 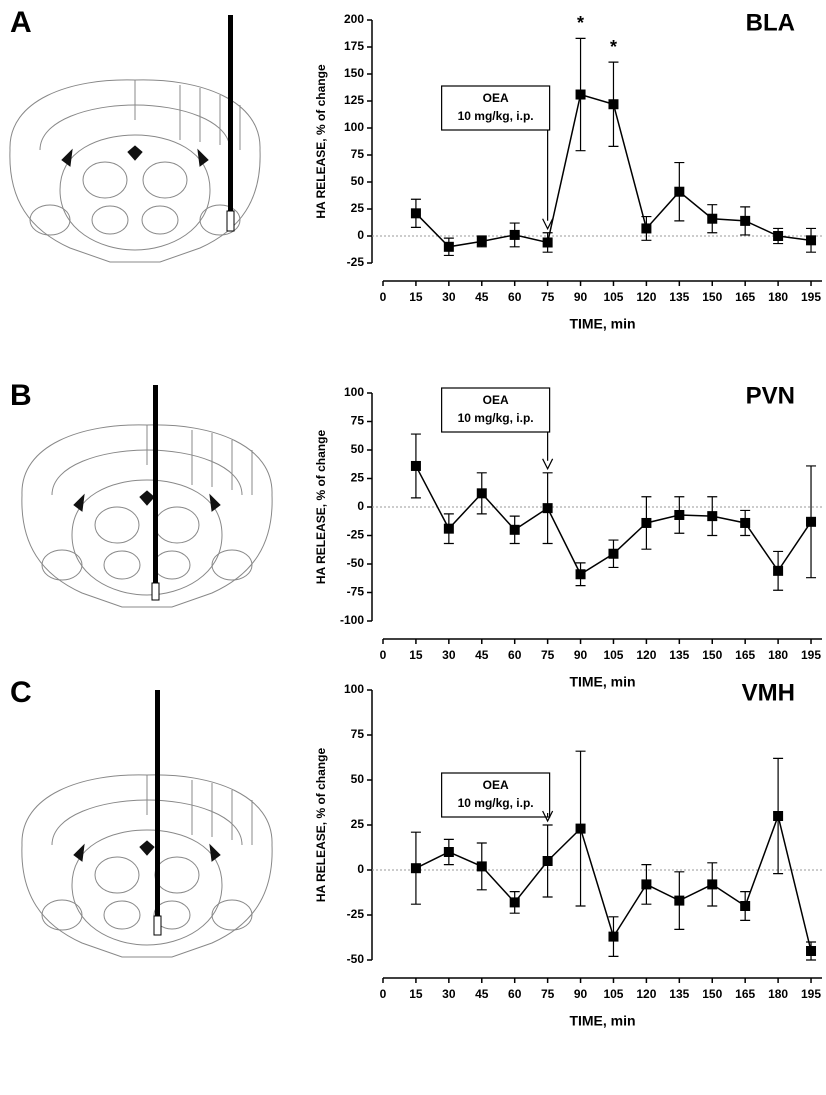 What do you see at coordinates (745, 655) in the screenshot?
I see `x-tick-label: 165` at bounding box center [745, 655].